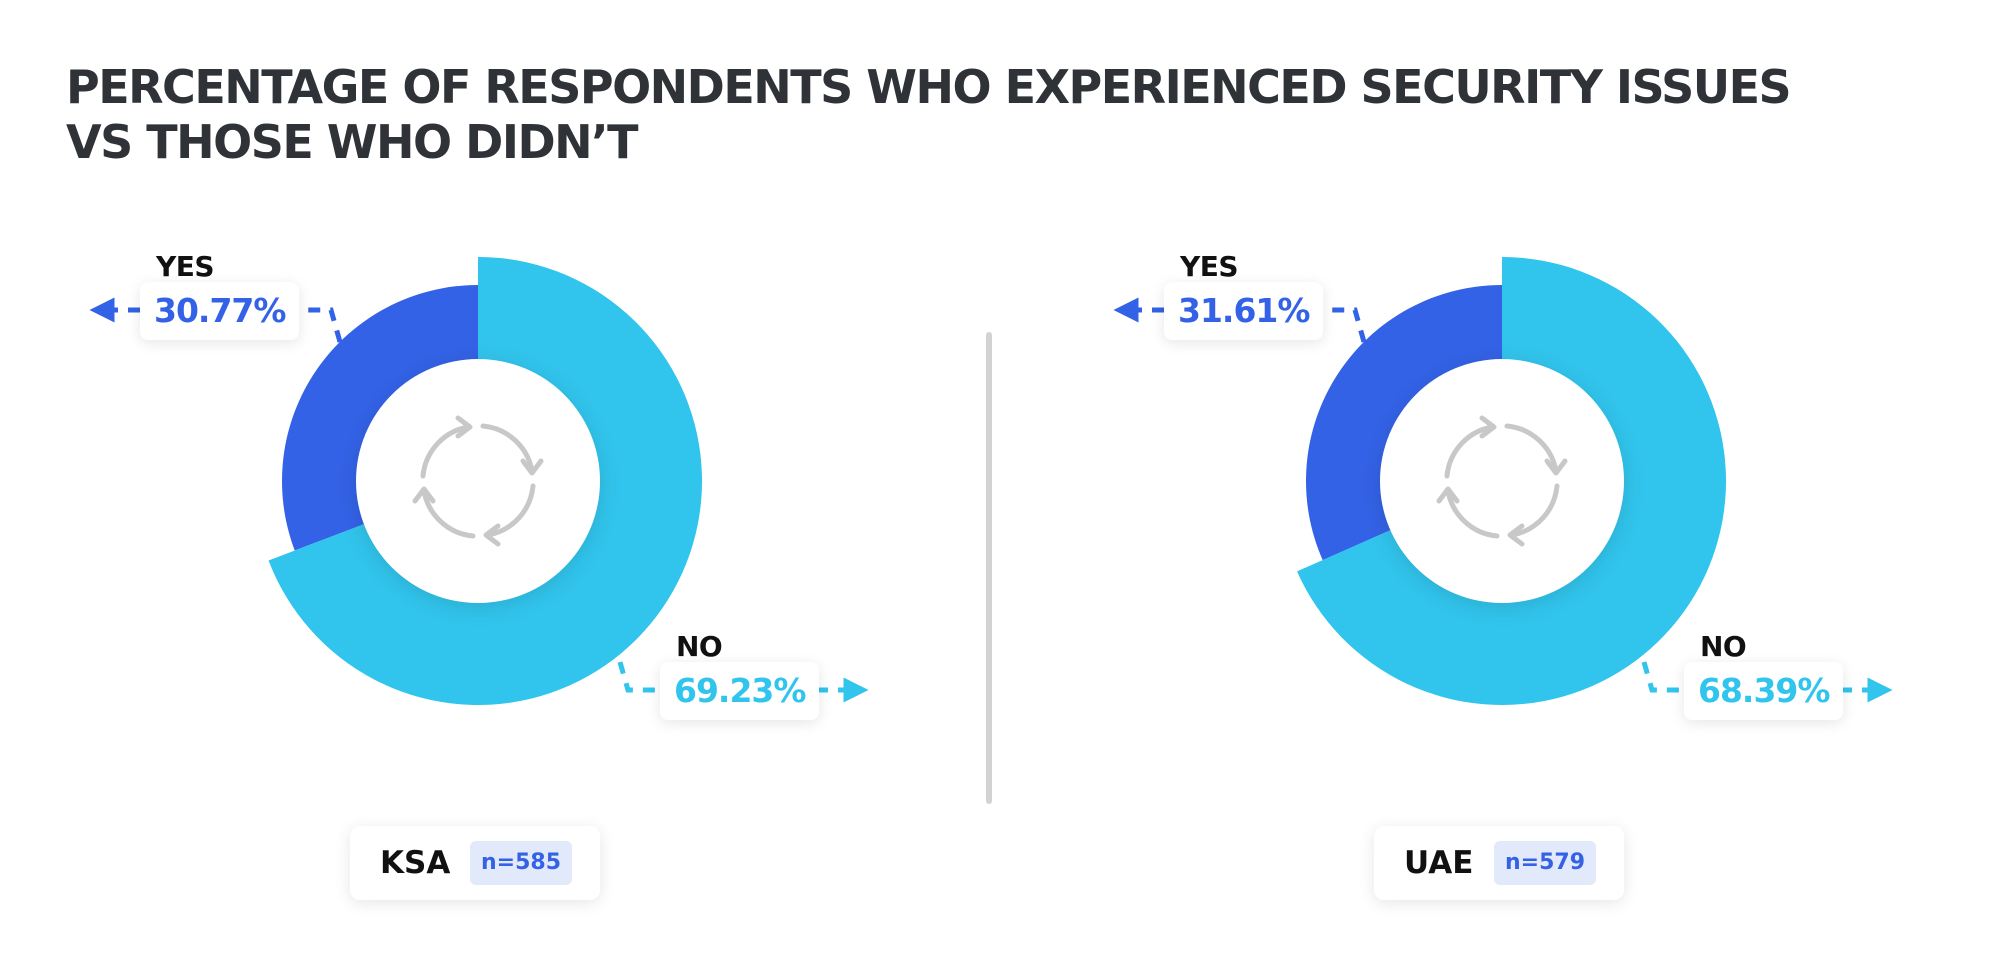 The height and width of the screenshot is (964, 2000). I want to click on region-name: KSA, so click(415, 863).